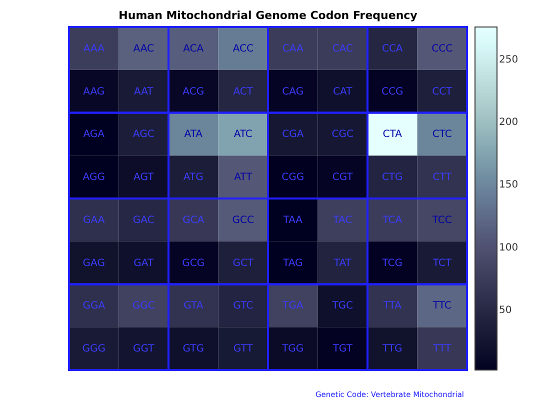  I want to click on data-label: ACA, so click(193, 48).